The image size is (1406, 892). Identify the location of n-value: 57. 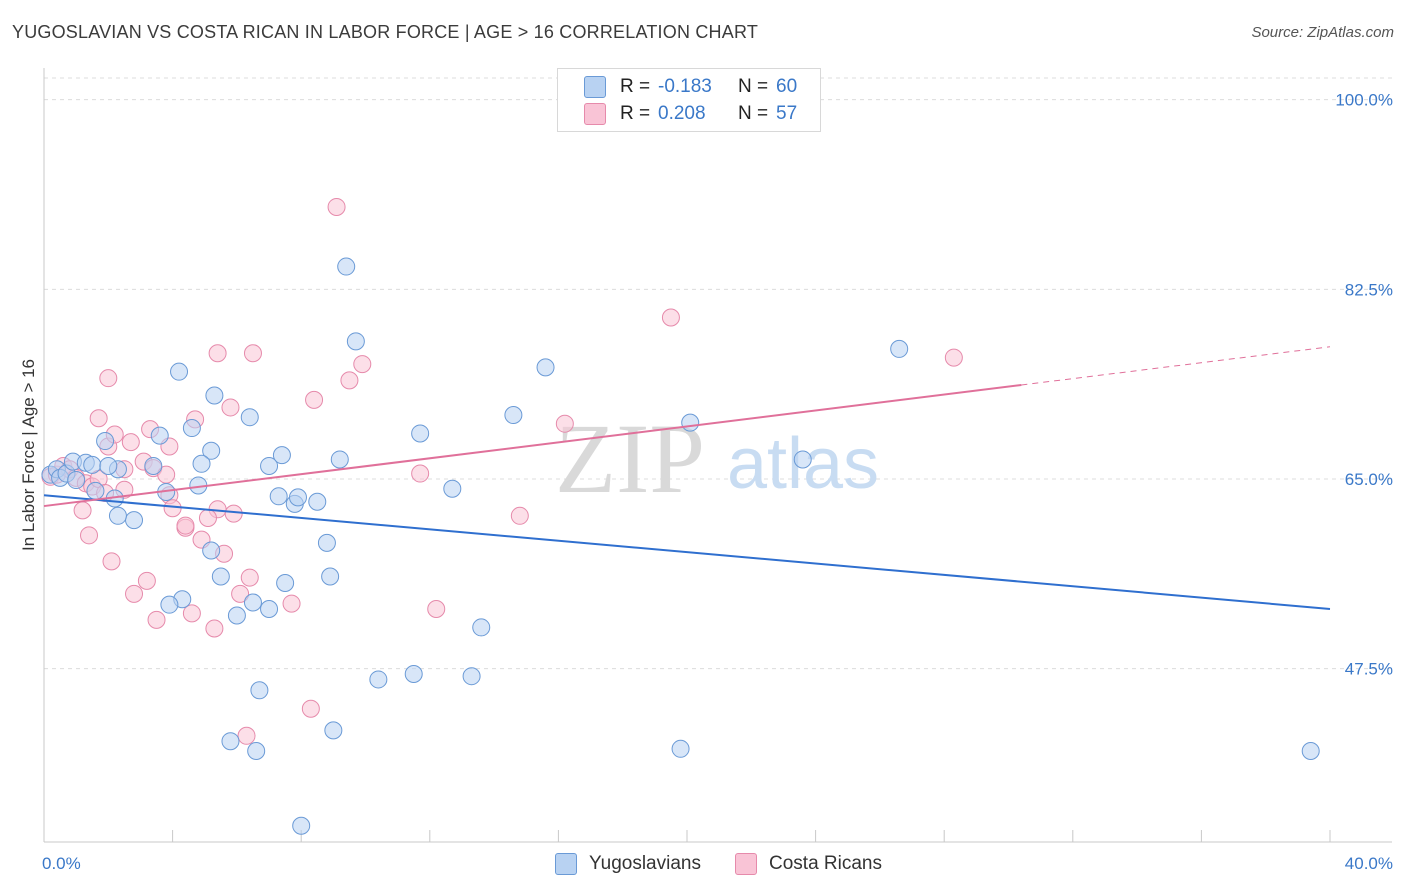
(787, 113).